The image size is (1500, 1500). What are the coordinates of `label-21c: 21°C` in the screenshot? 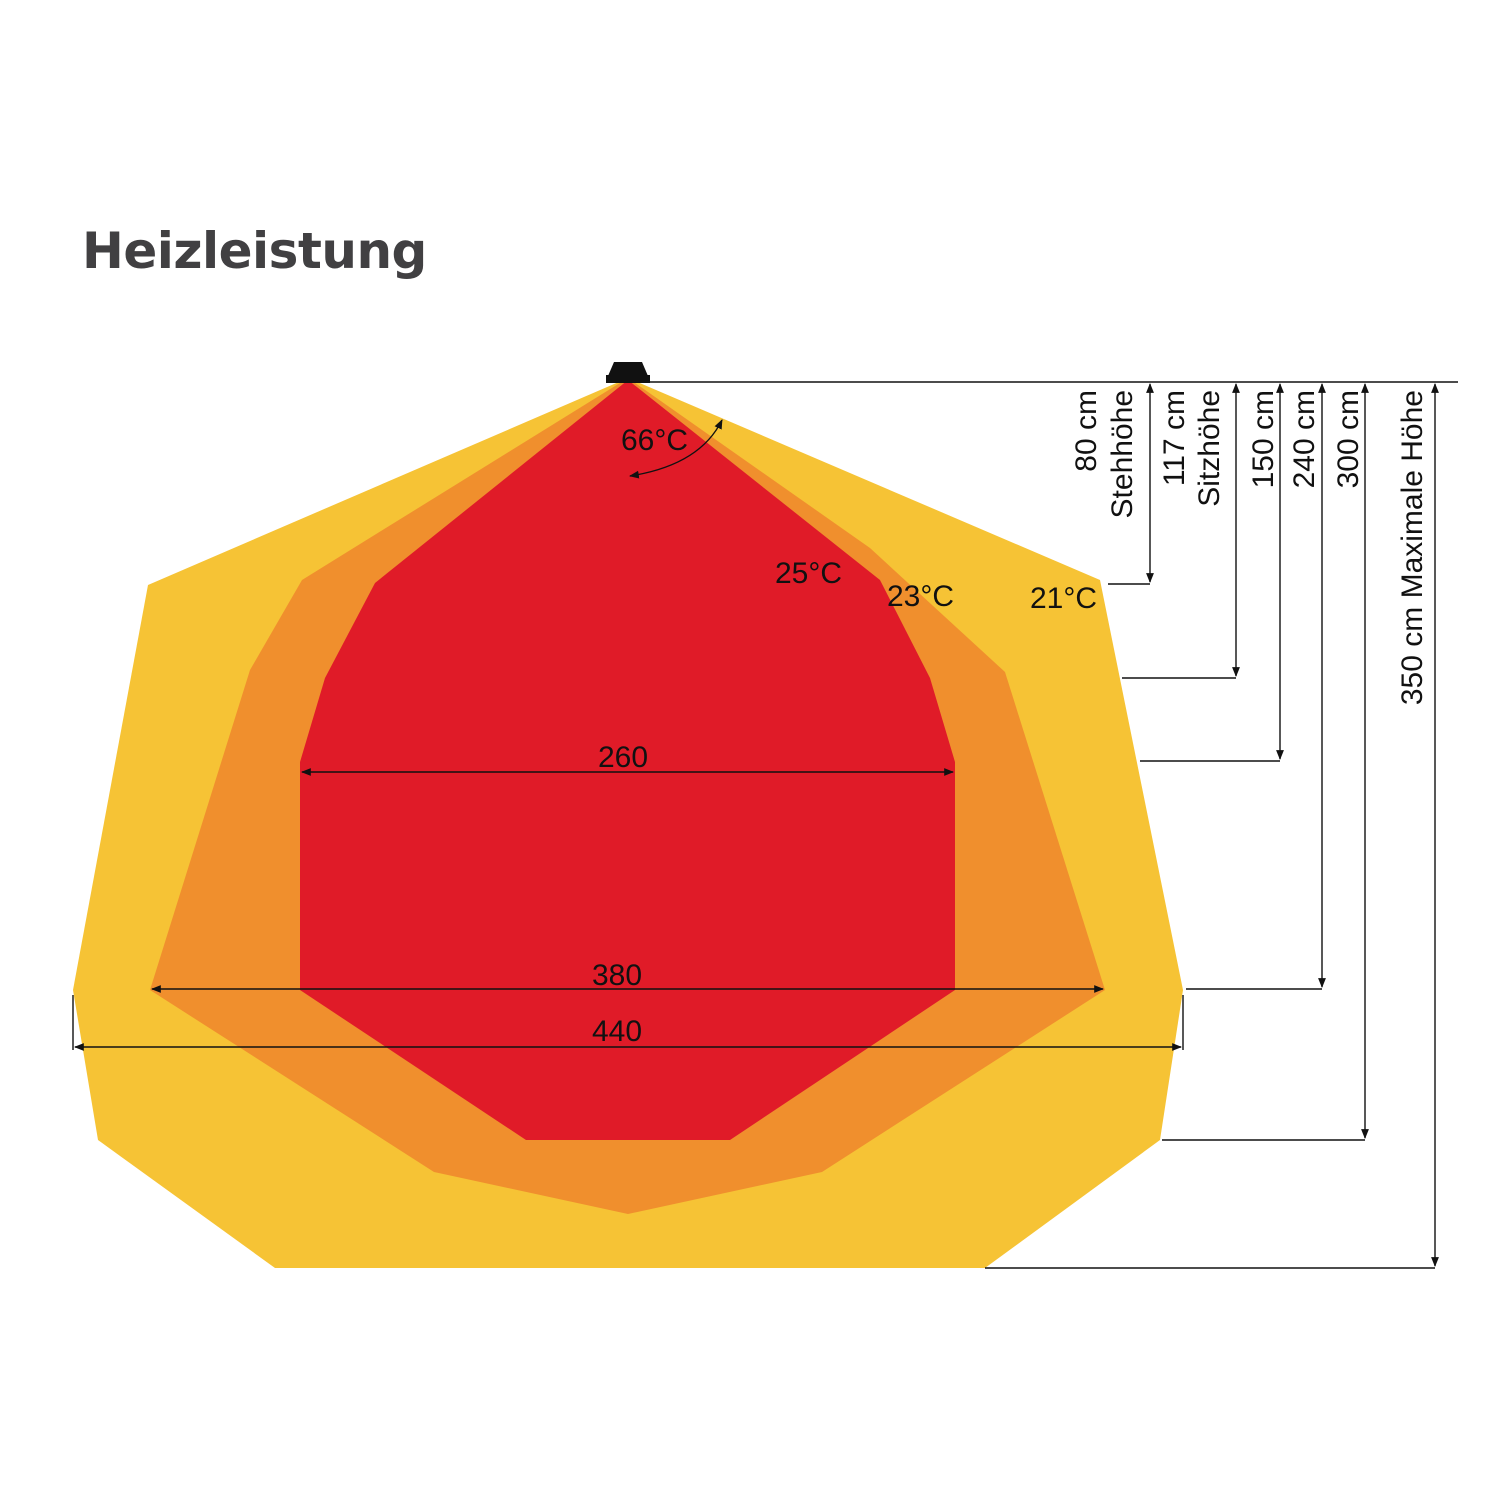 It's located at (1063, 598).